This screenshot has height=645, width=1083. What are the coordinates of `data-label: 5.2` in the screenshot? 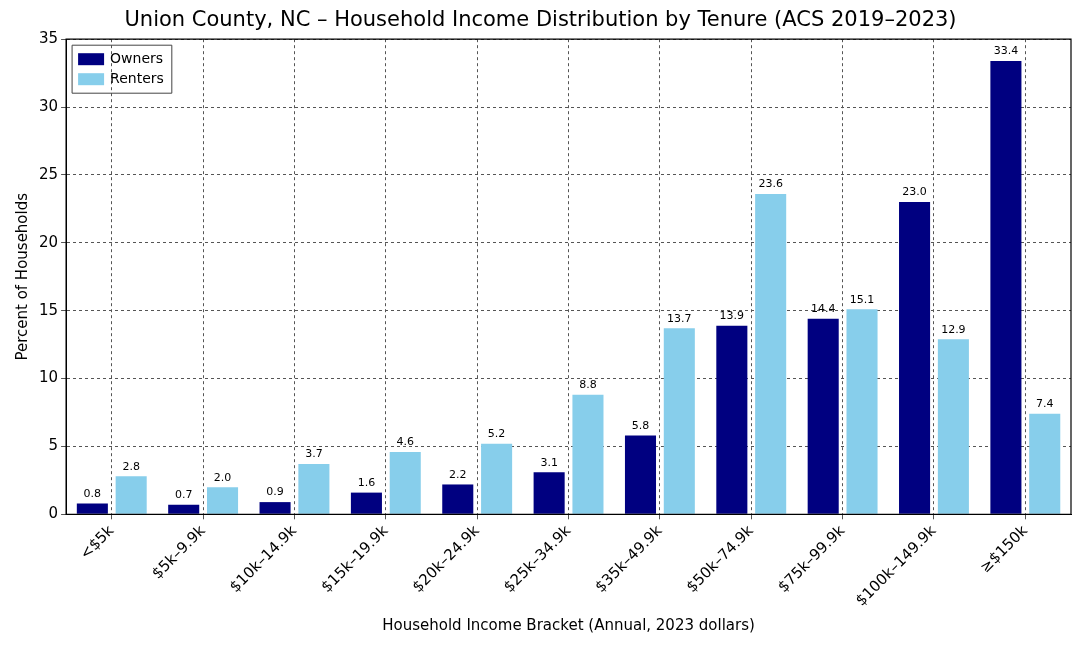 It's located at (496, 434).